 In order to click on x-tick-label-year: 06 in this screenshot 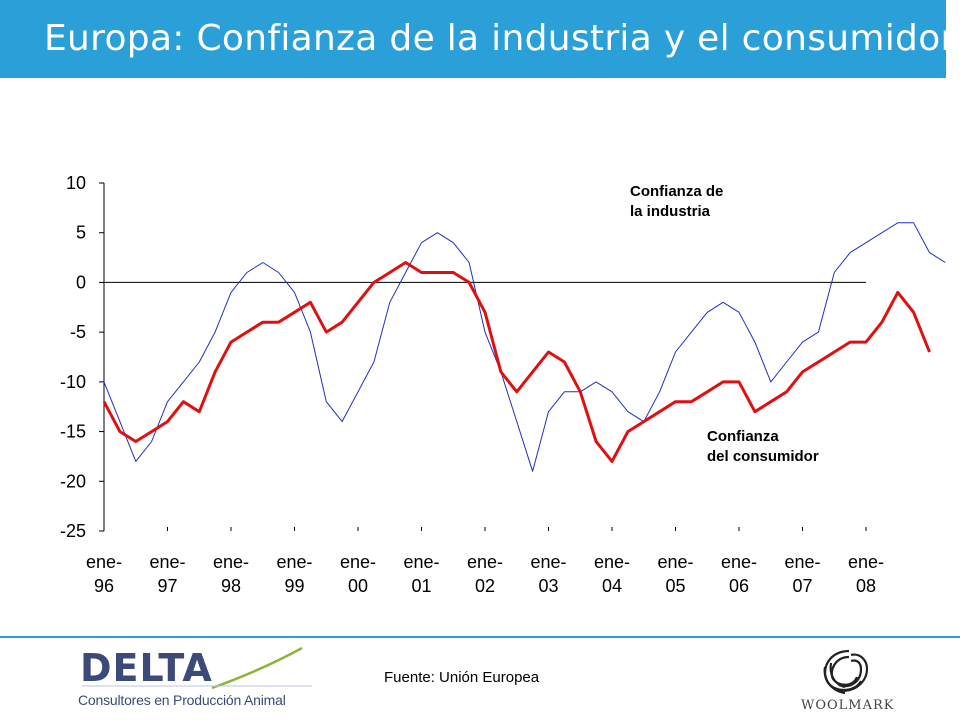, I will do `click(739, 586)`.